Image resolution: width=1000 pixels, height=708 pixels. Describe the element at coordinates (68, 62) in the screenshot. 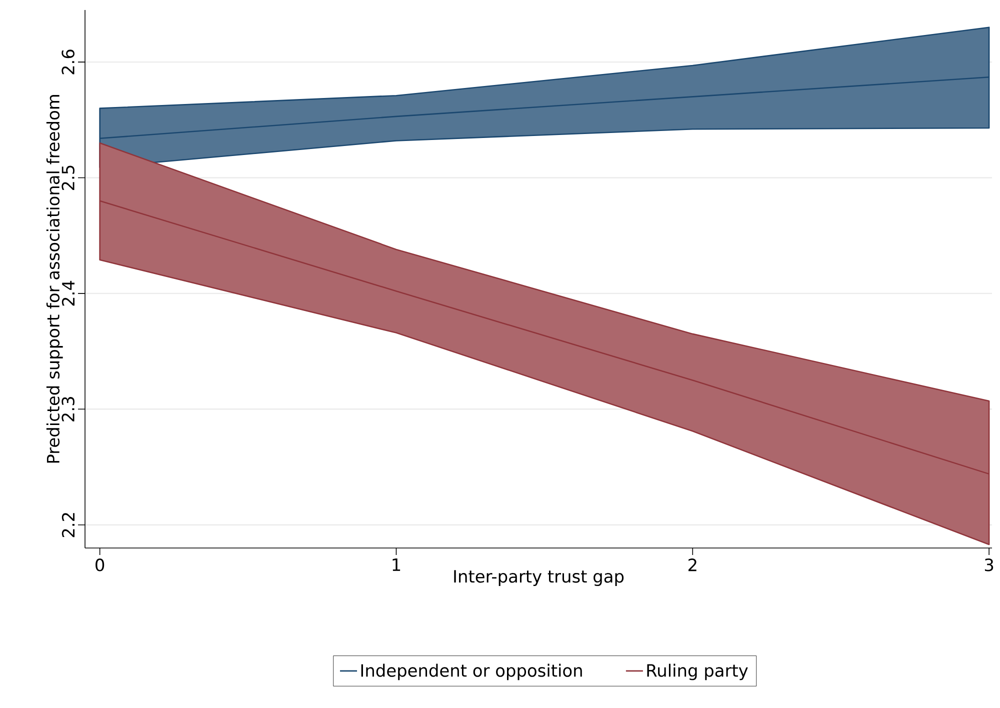

I see `y-tick-label: 2.6` at that location.